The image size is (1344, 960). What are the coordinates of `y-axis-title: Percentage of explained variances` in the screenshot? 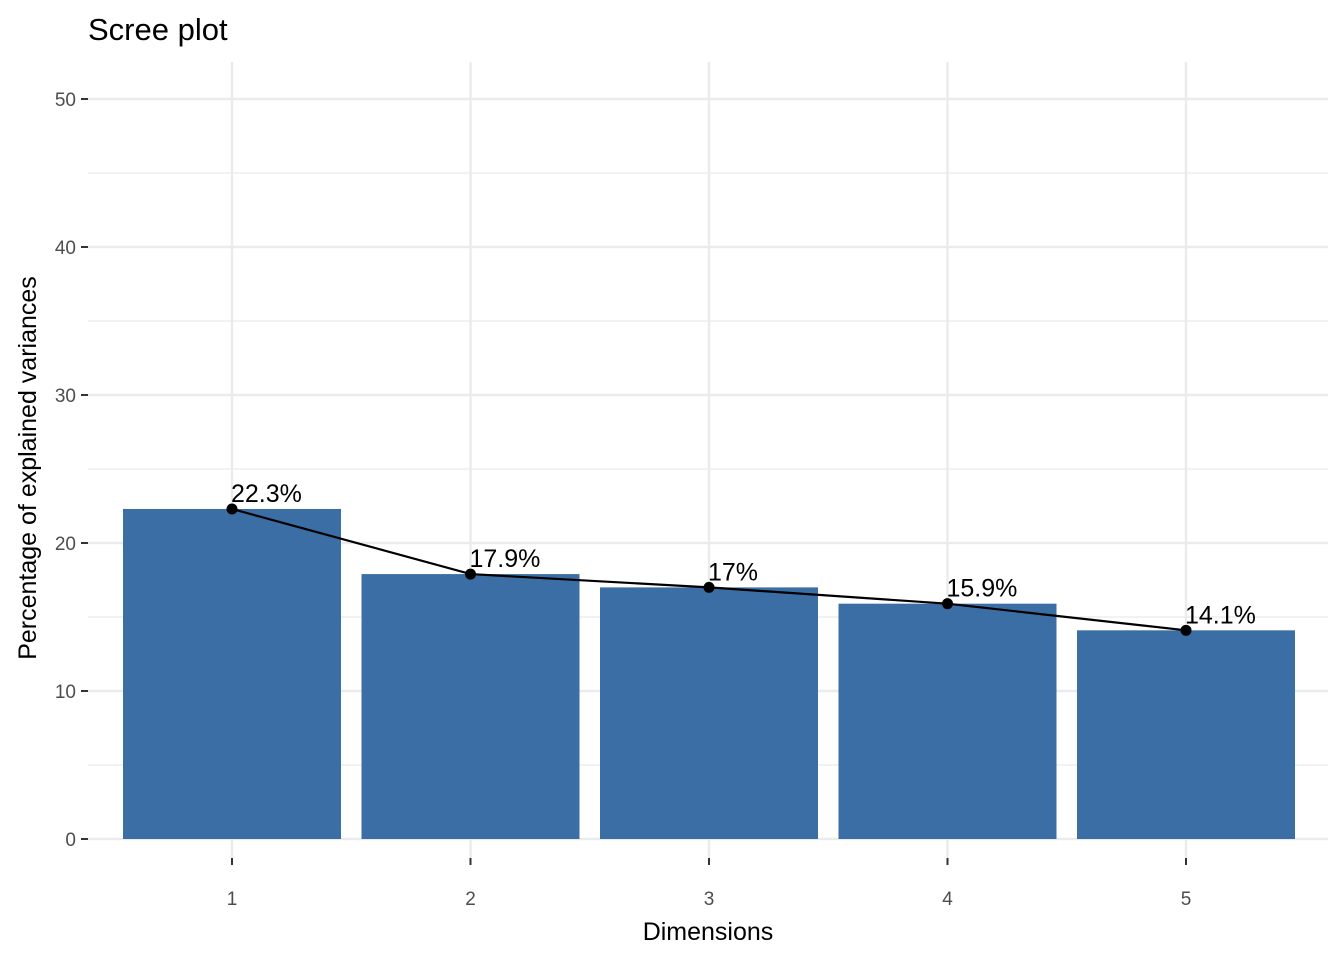 It's located at (28, 468).